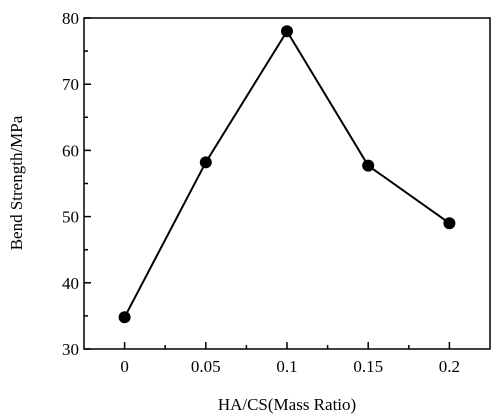 The image size is (492, 417). What do you see at coordinates (70, 18) in the screenshot?
I see `y-tick-label: 80` at bounding box center [70, 18].